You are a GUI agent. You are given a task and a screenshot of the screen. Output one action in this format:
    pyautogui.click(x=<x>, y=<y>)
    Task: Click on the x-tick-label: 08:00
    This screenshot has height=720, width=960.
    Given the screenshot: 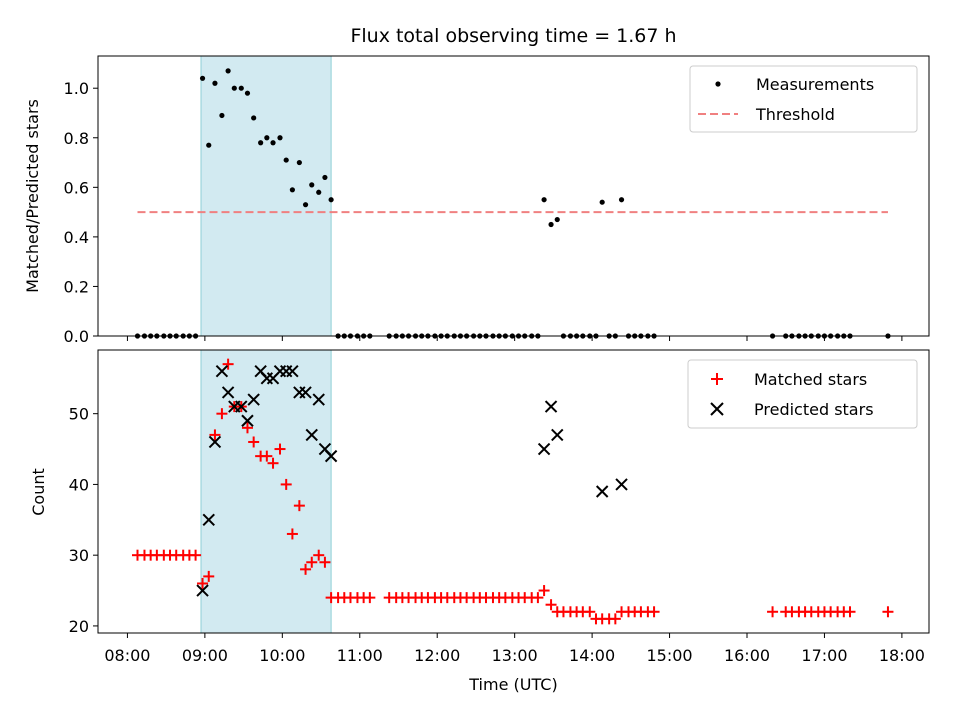 What is the action you would take?
    pyautogui.click(x=127, y=655)
    